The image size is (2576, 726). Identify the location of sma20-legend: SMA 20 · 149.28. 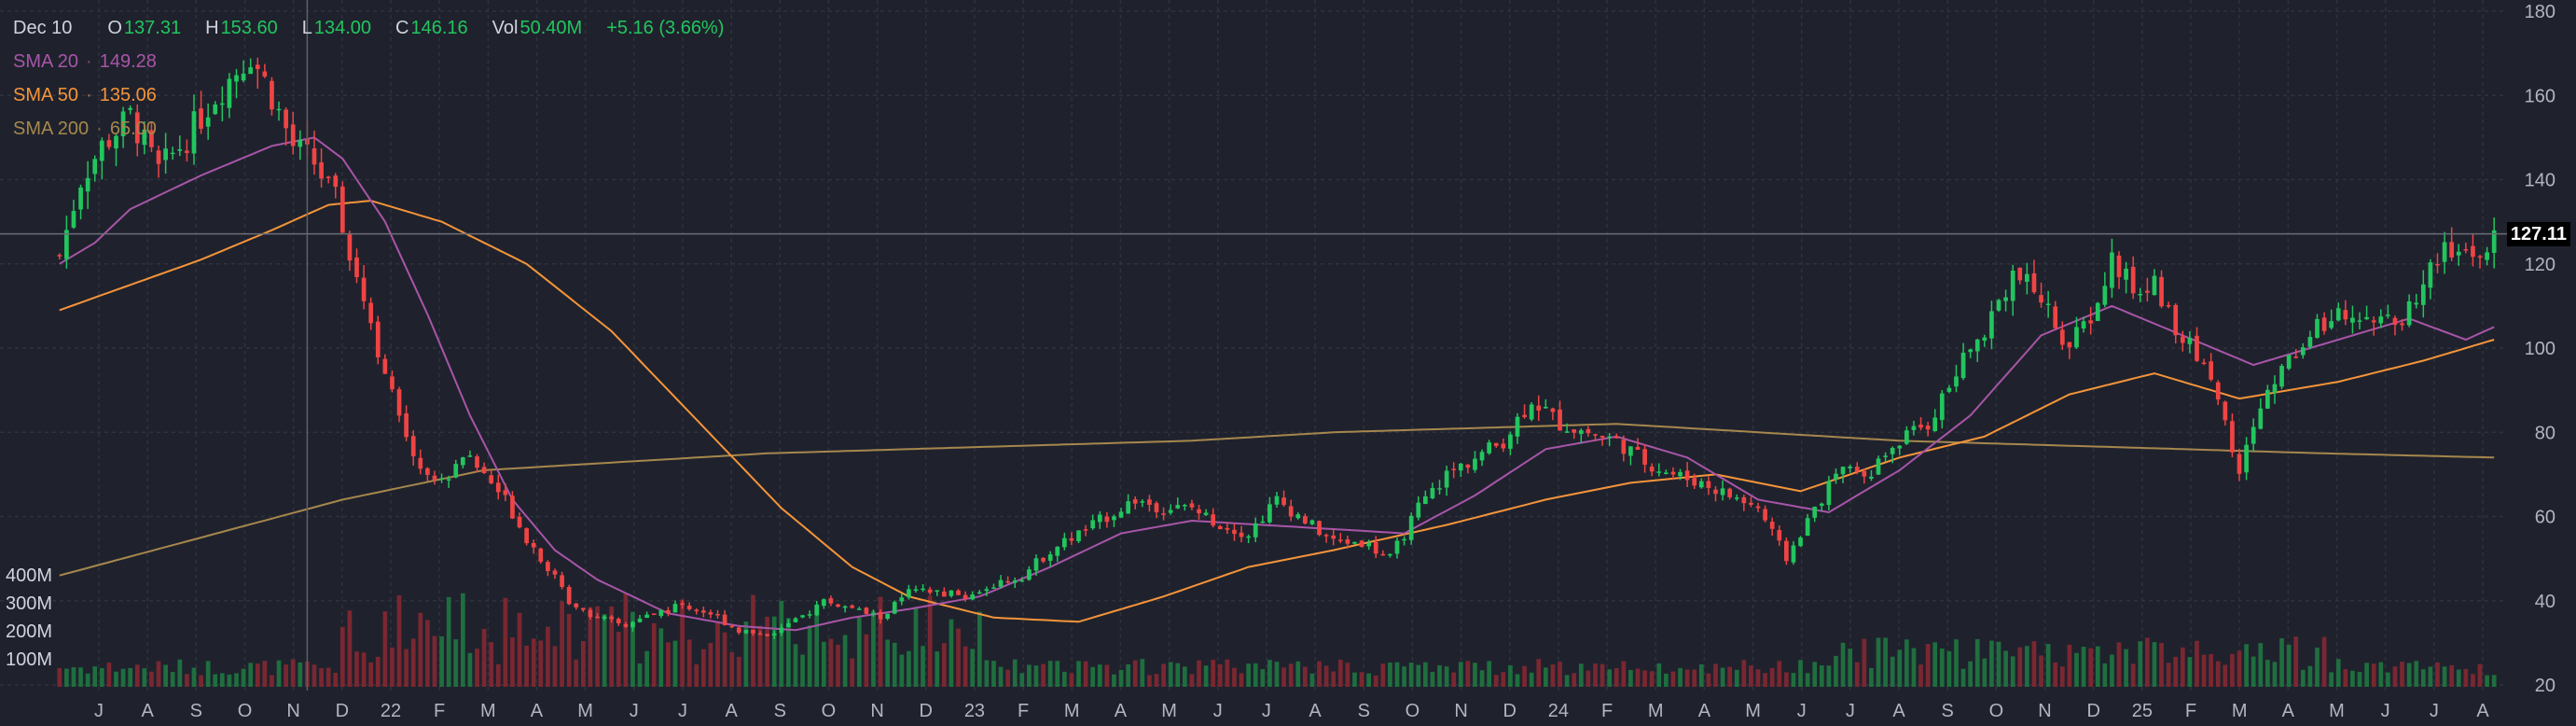
(368, 62).